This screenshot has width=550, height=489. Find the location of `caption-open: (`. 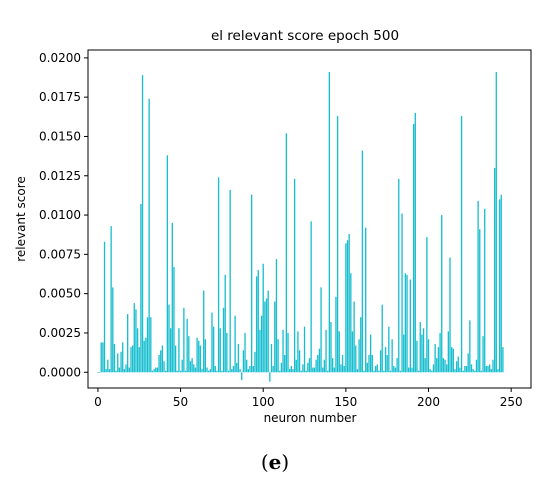

caption-open: ( is located at coordinates (264, 462).